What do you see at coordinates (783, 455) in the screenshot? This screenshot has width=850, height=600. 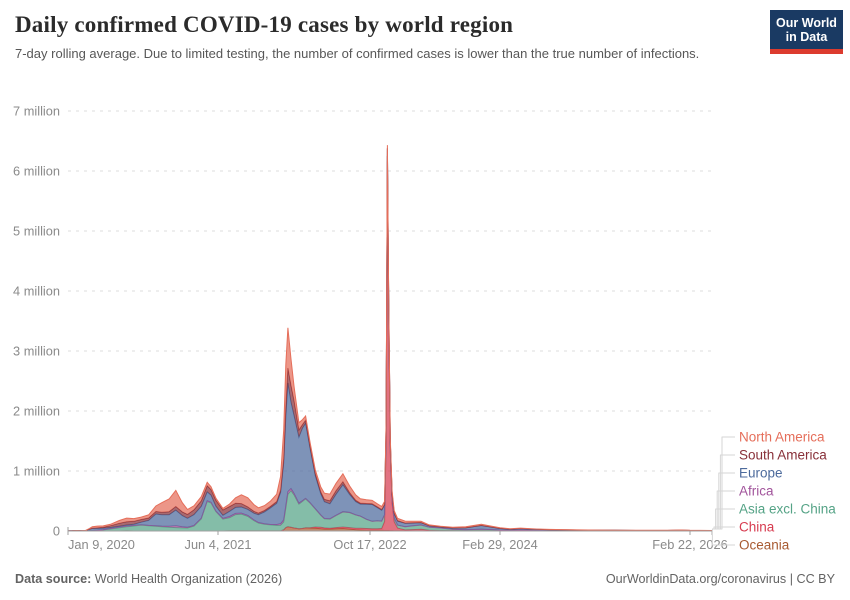 I see `legend-item-south-america: South America` at bounding box center [783, 455].